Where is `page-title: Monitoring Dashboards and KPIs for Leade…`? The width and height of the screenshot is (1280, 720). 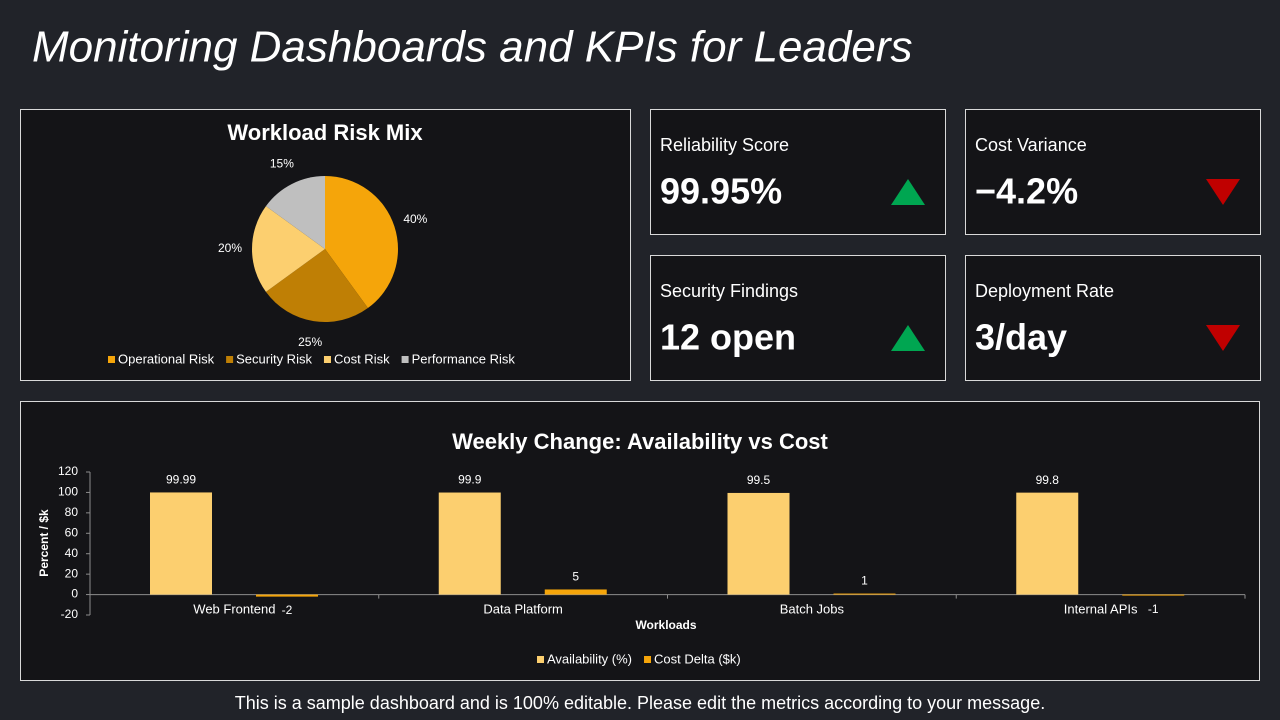
page-title: Monitoring Dashboards and KPIs for Leade… is located at coordinates (472, 47).